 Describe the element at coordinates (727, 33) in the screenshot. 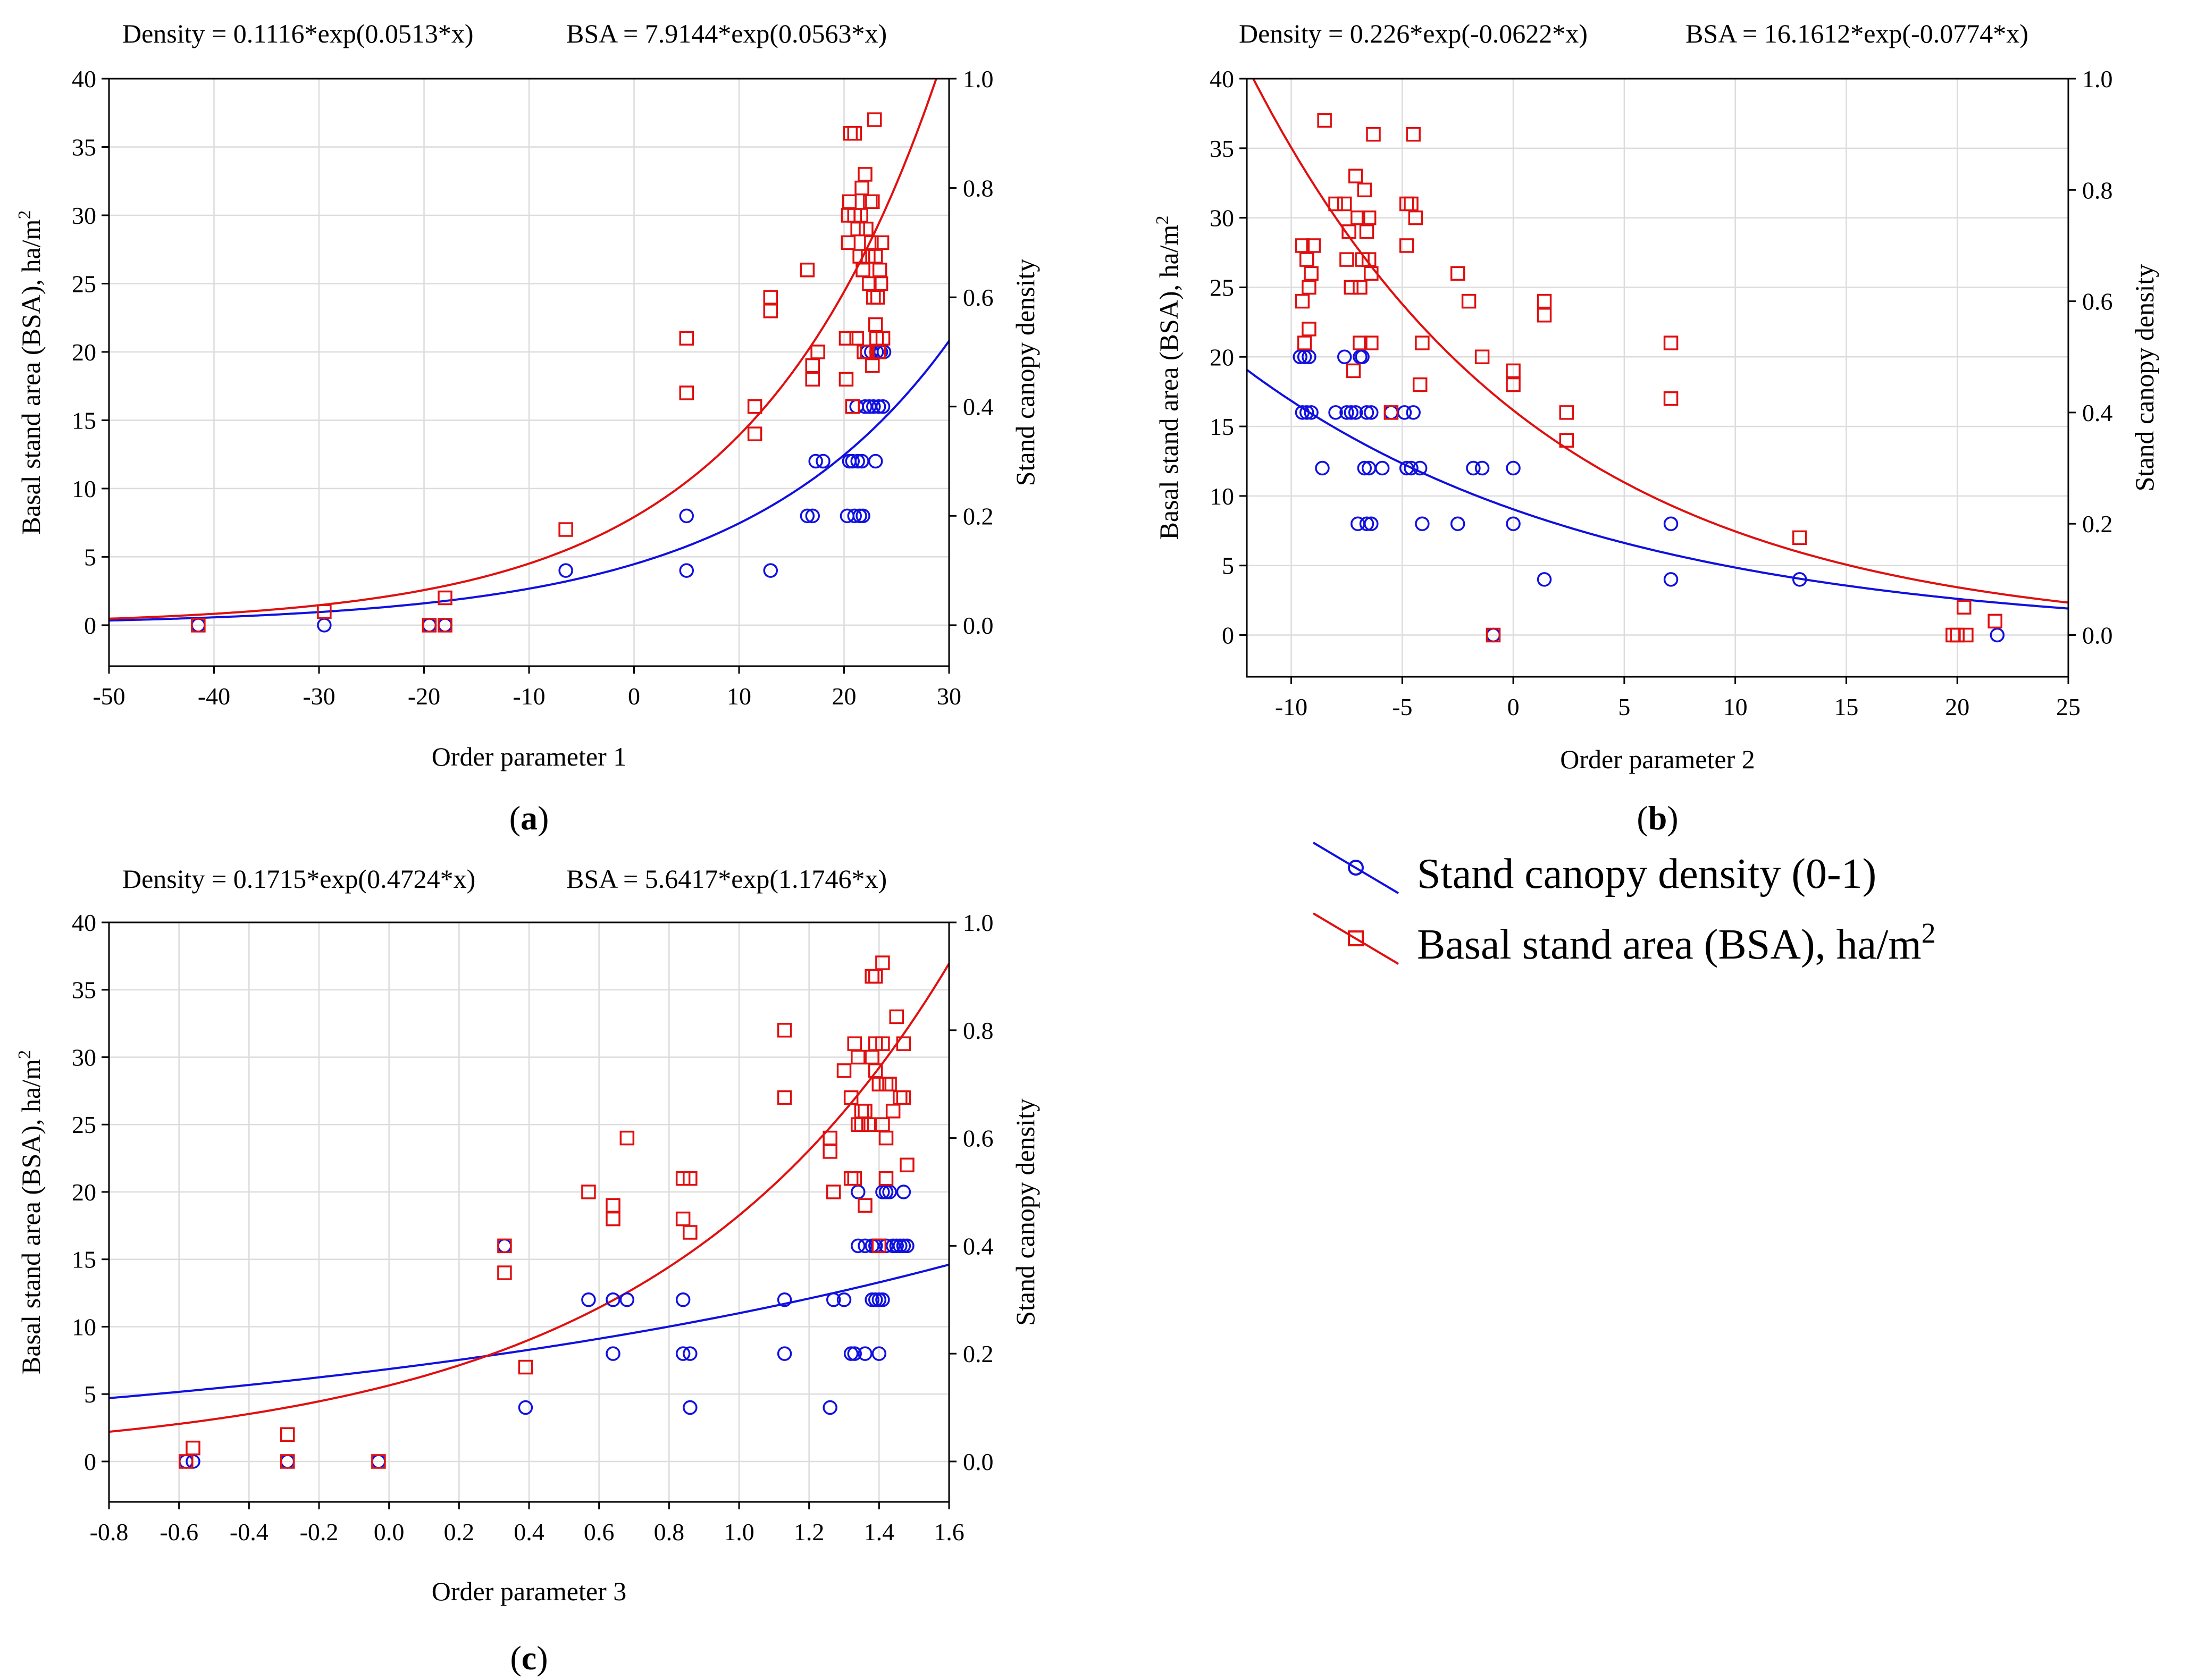

I see `equation-bsa: BSA = 7.9144*exp(0.0563*x)` at that location.